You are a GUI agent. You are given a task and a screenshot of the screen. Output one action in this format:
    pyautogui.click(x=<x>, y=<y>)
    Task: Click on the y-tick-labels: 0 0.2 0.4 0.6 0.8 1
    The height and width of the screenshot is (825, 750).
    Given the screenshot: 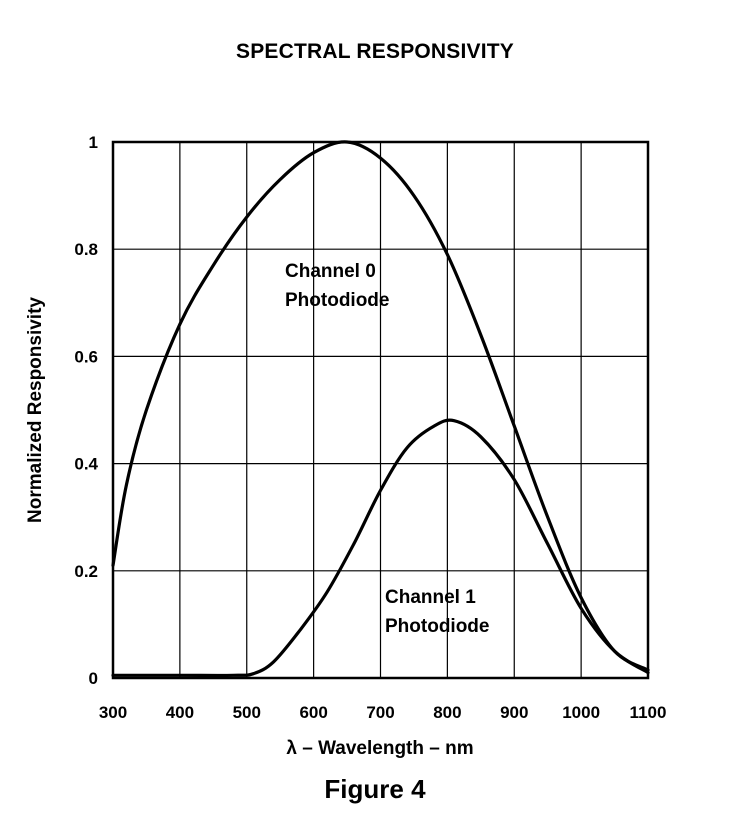 What is the action you would take?
    pyautogui.click(x=86, y=410)
    